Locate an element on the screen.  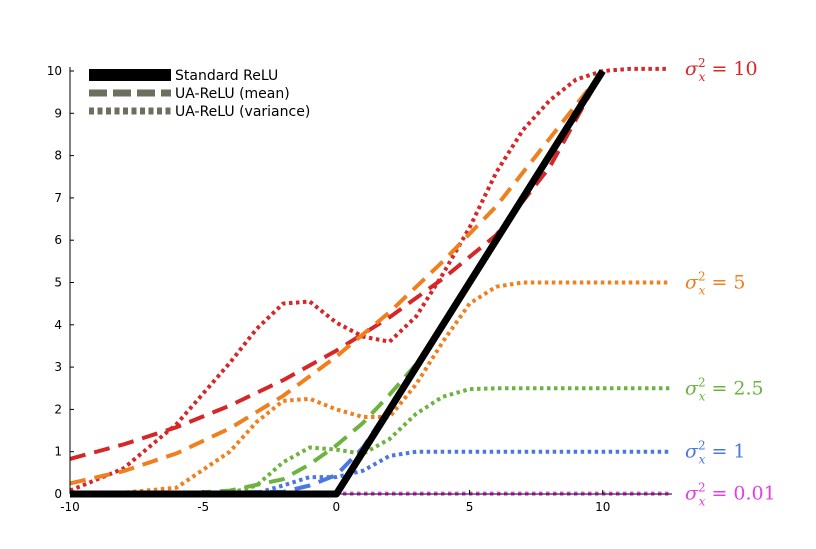
y-tick-label: 3 is located at coordinates (58, 367).